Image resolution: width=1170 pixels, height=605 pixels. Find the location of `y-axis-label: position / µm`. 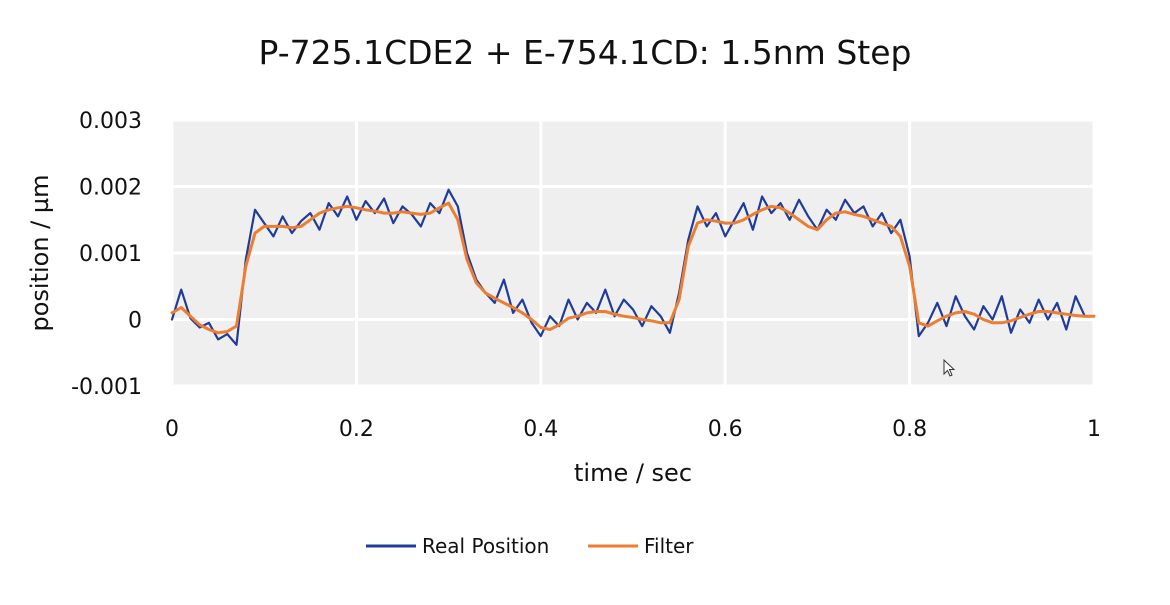

y-axis-label: position / µm is located at coordinates (40, 252).